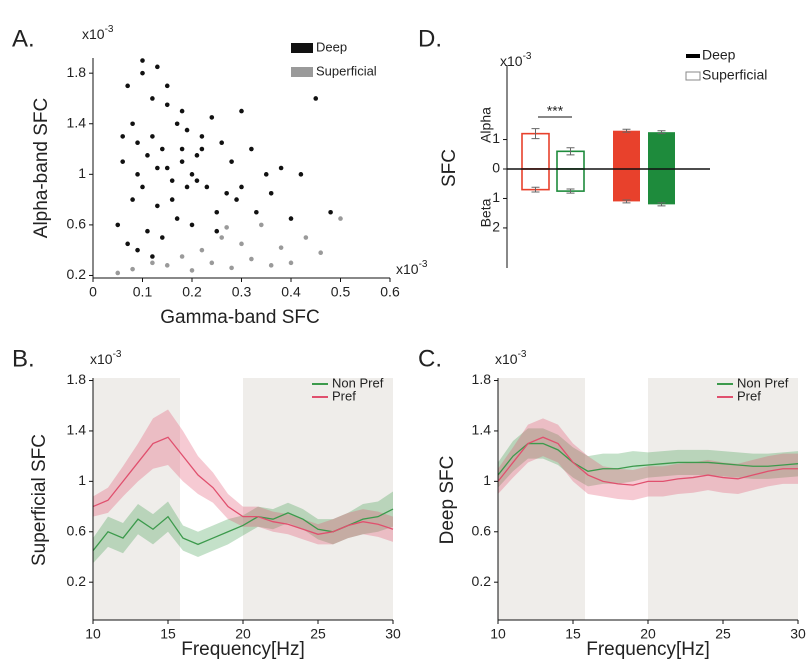  Describe the element at coordinates (496, 168) in the screenshot. I see `y-tick-label: 0` at that location.